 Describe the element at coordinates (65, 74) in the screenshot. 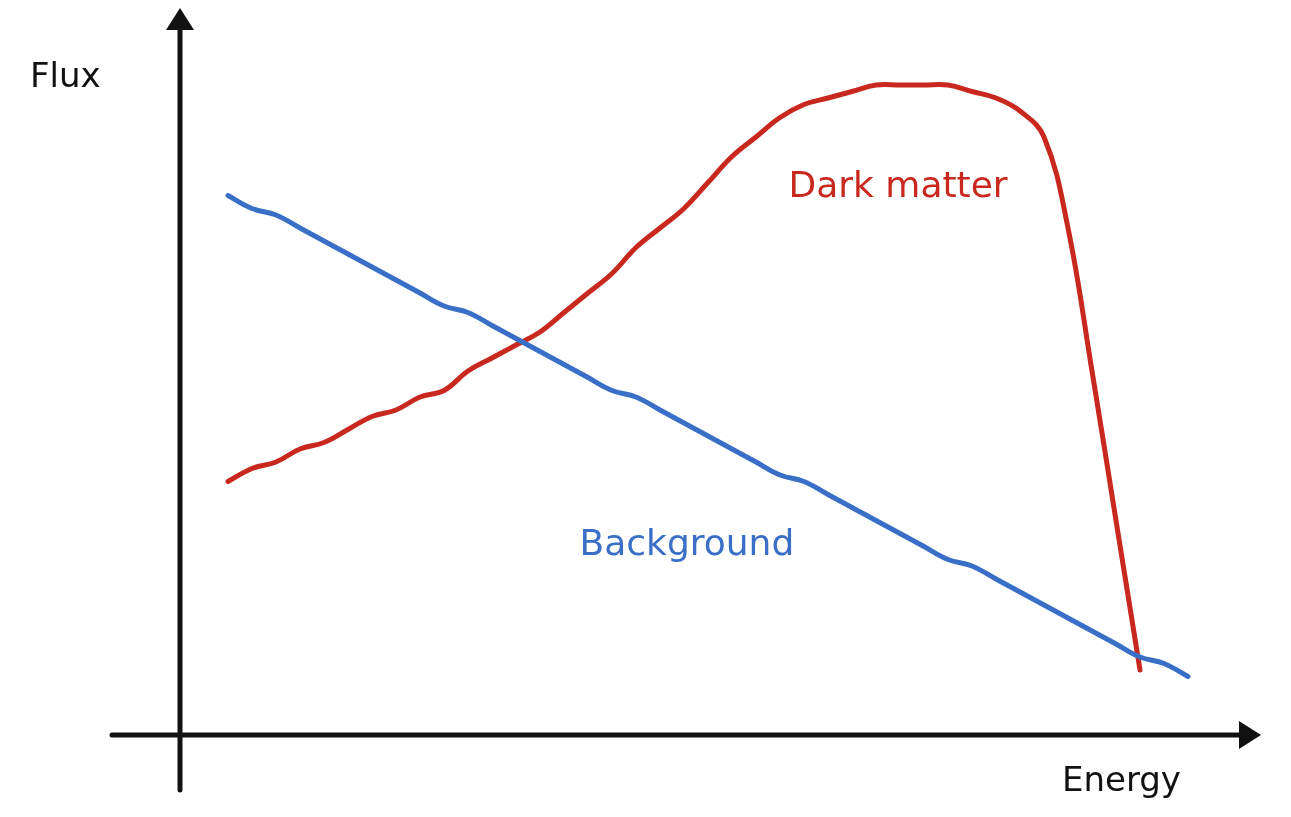

I see `y-axis-title: Flux` at that location.